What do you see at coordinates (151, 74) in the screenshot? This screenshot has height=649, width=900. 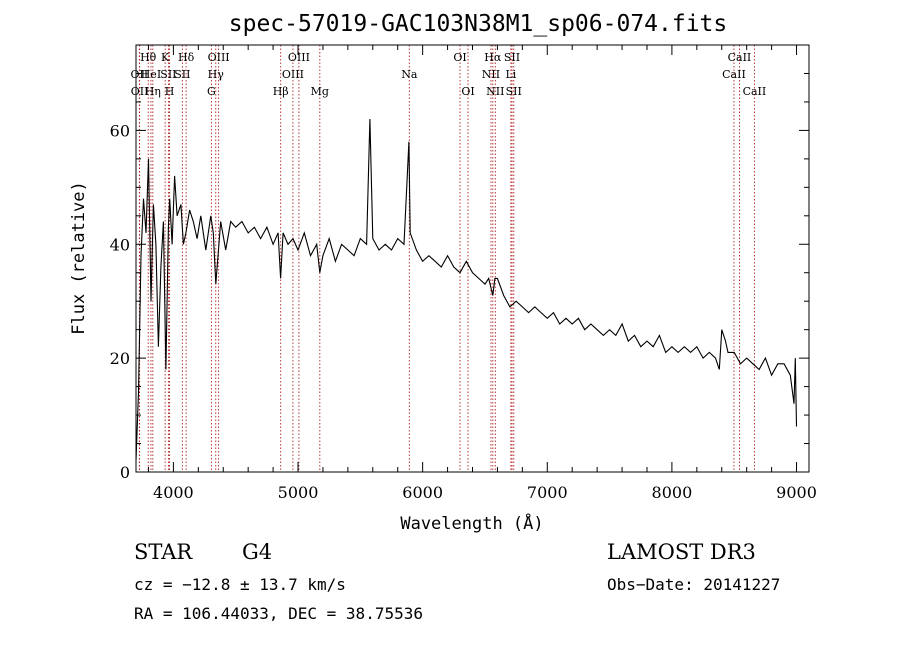 I see `spectral-line-label: HeI` at bounding box center [151, 74].